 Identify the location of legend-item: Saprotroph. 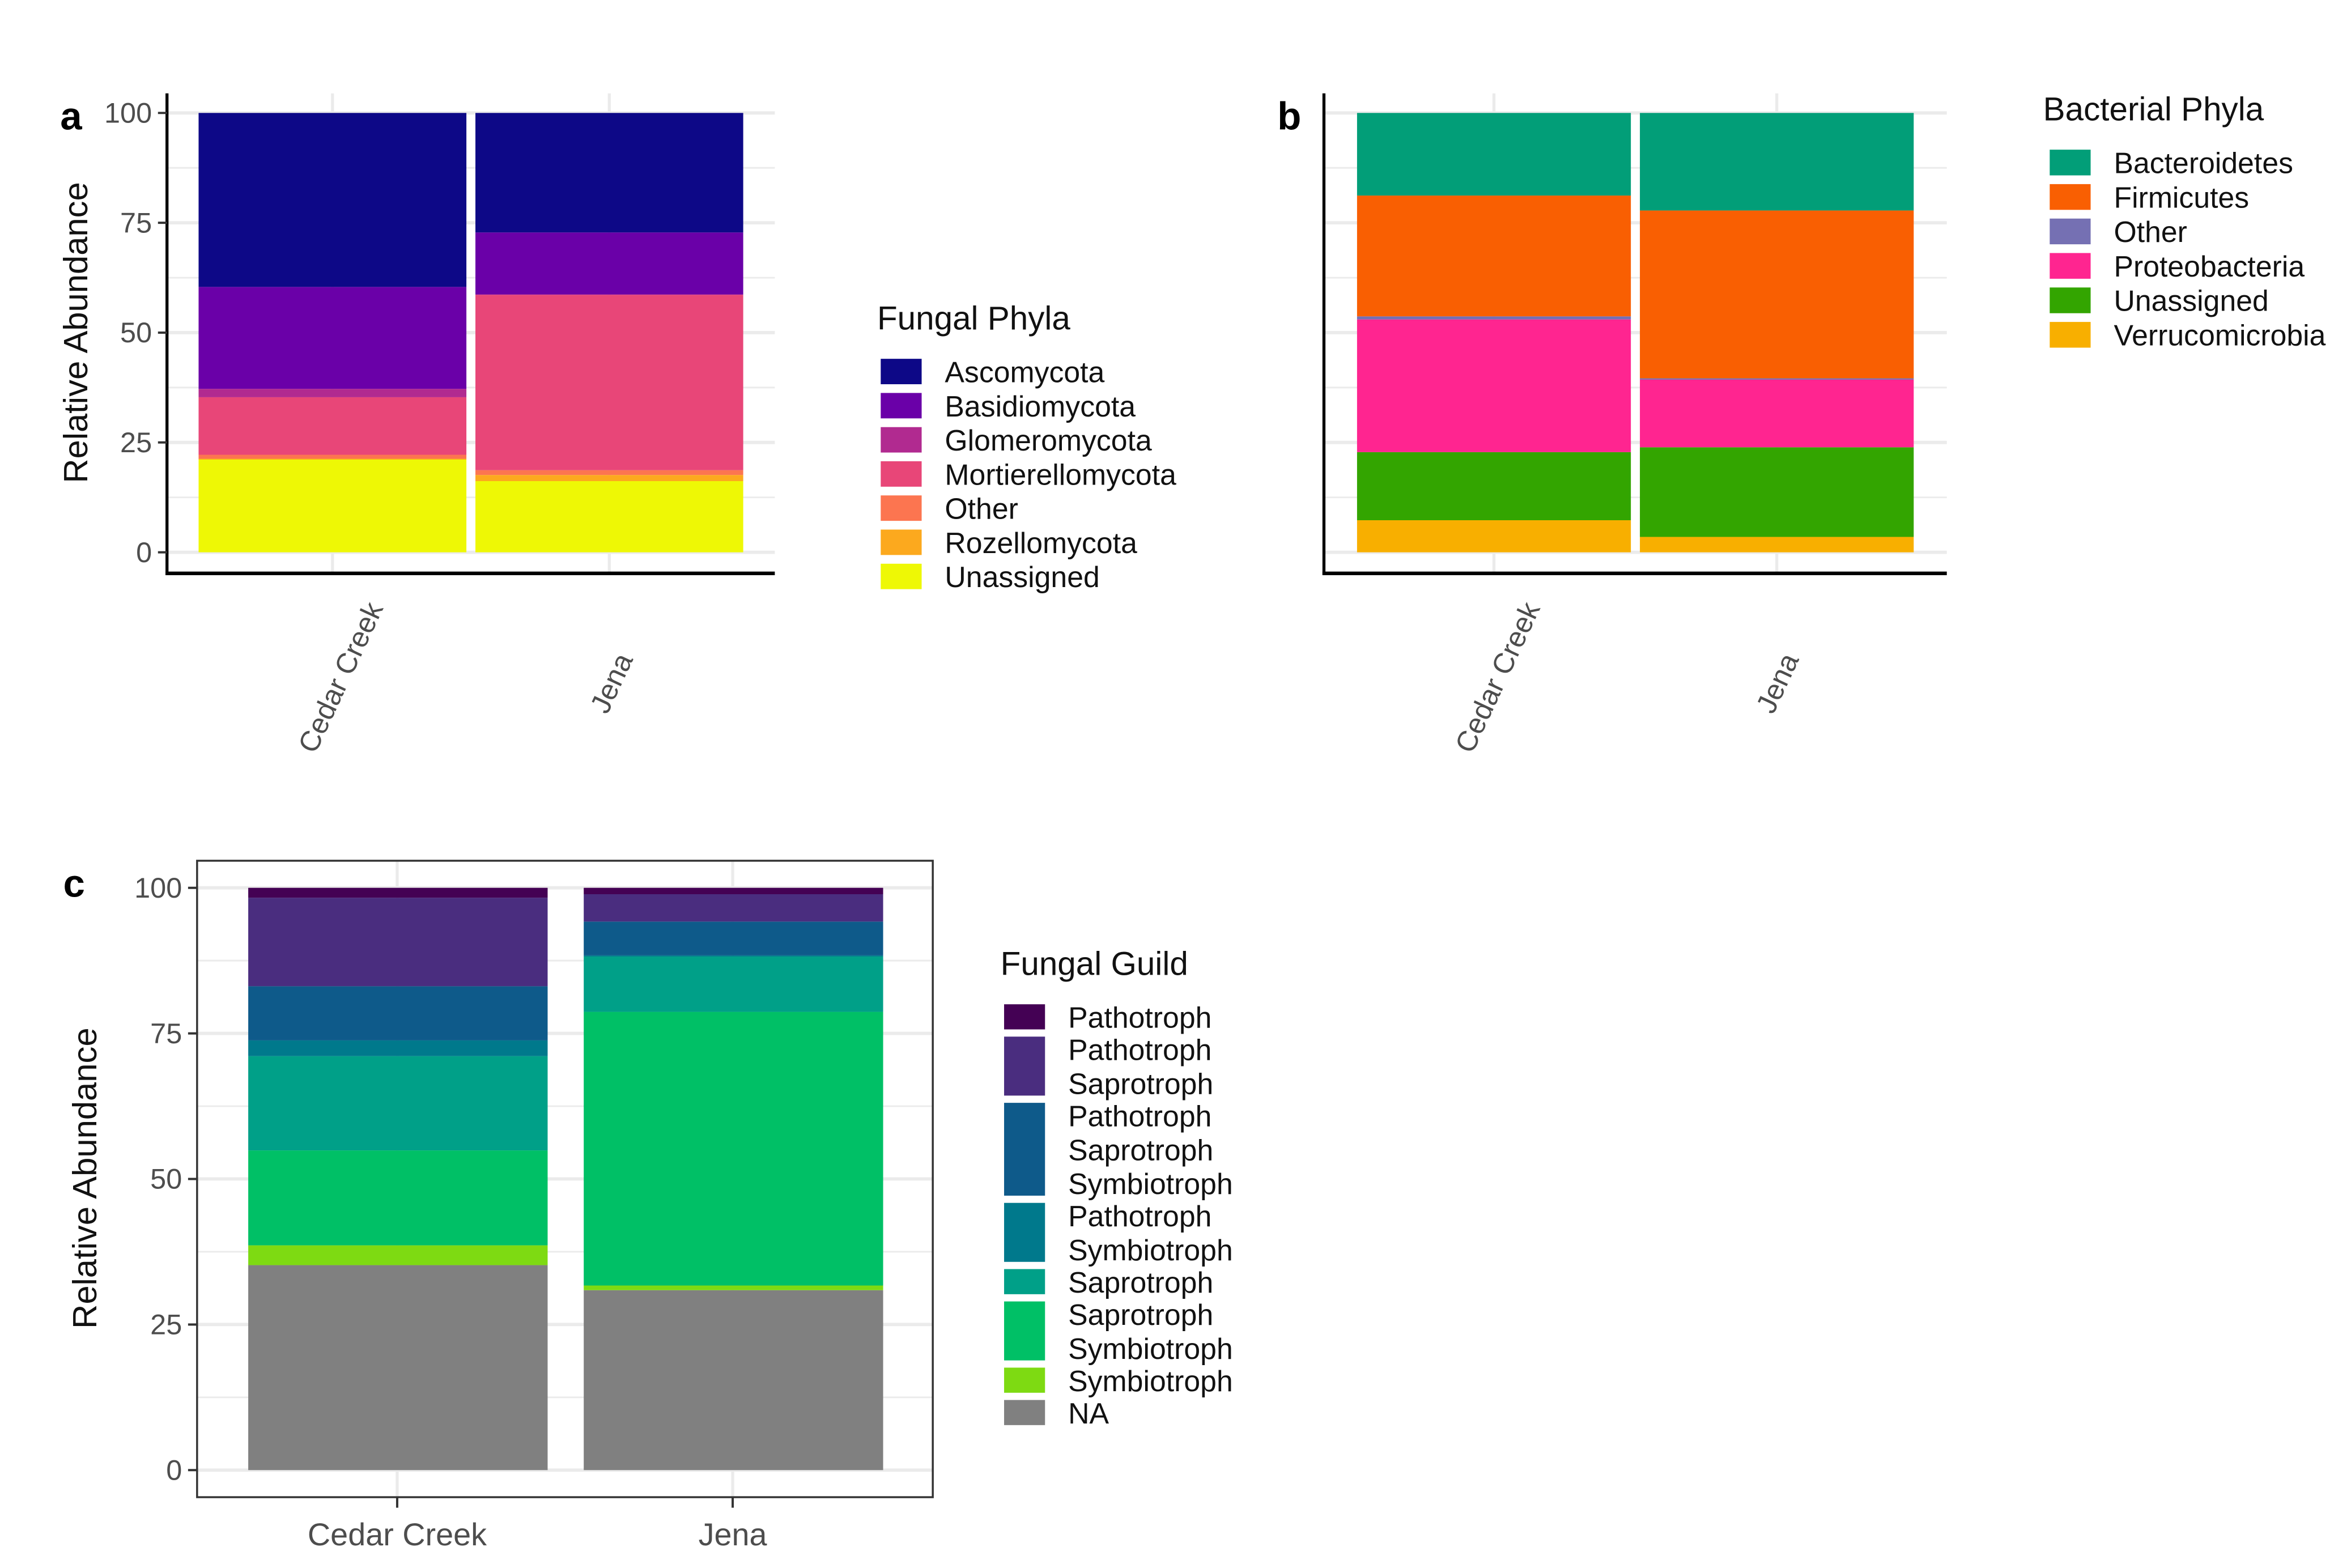
(1107, 1282).